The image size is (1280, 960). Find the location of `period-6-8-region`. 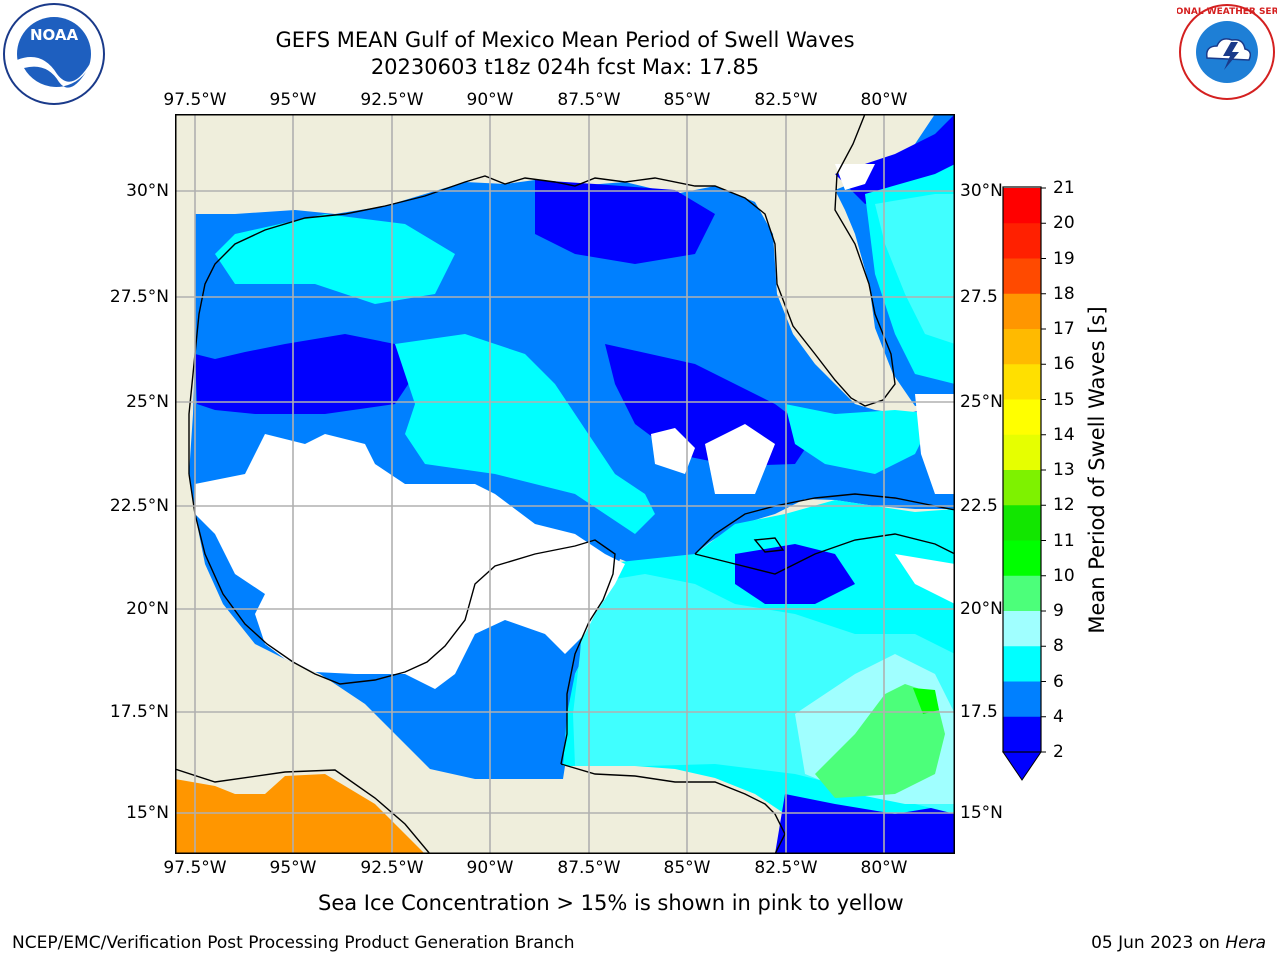

period-6-8-region is located at coordinates (915, 269).